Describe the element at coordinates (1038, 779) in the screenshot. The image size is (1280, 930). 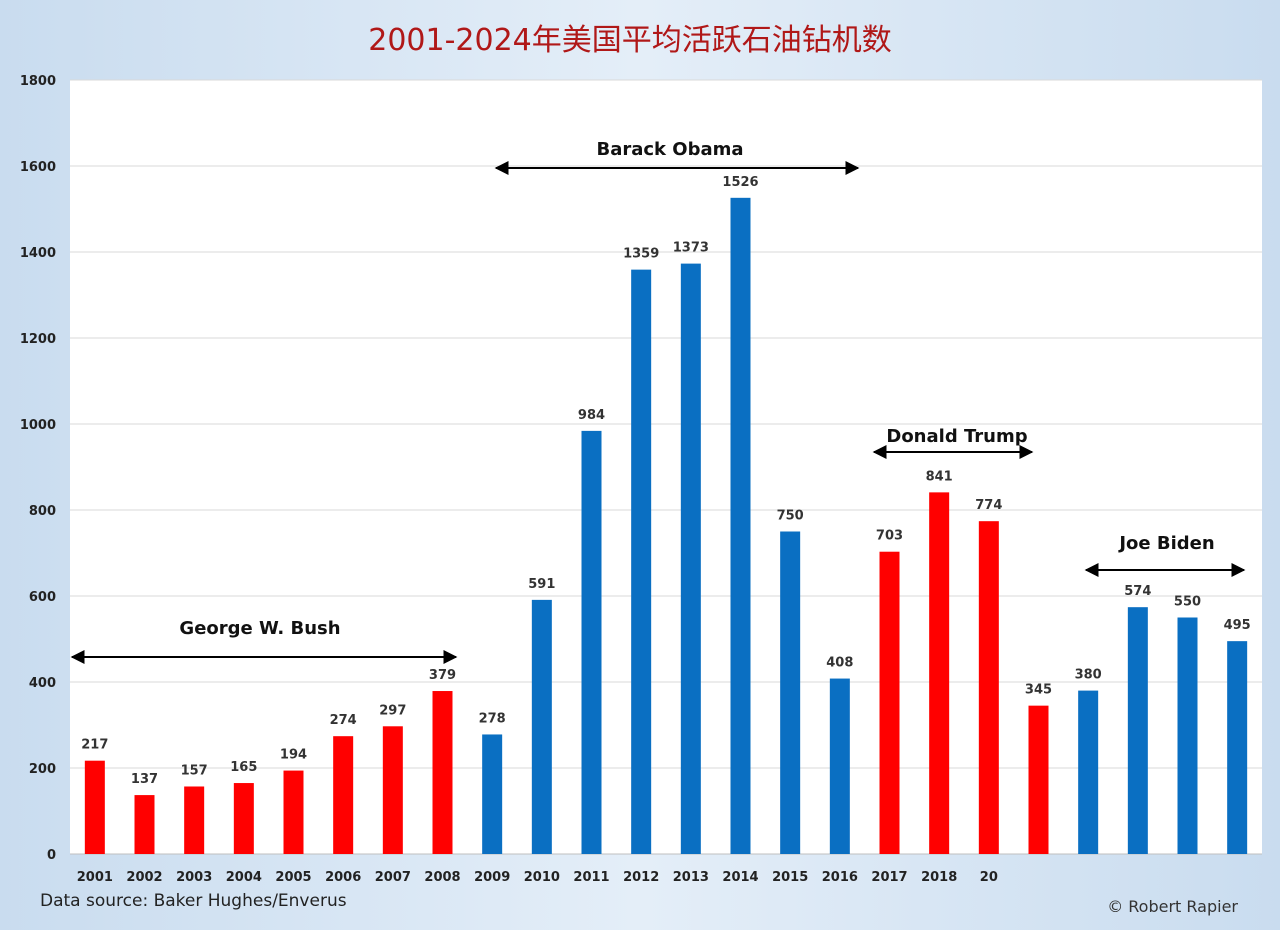
I see `bar-2020` at that location.